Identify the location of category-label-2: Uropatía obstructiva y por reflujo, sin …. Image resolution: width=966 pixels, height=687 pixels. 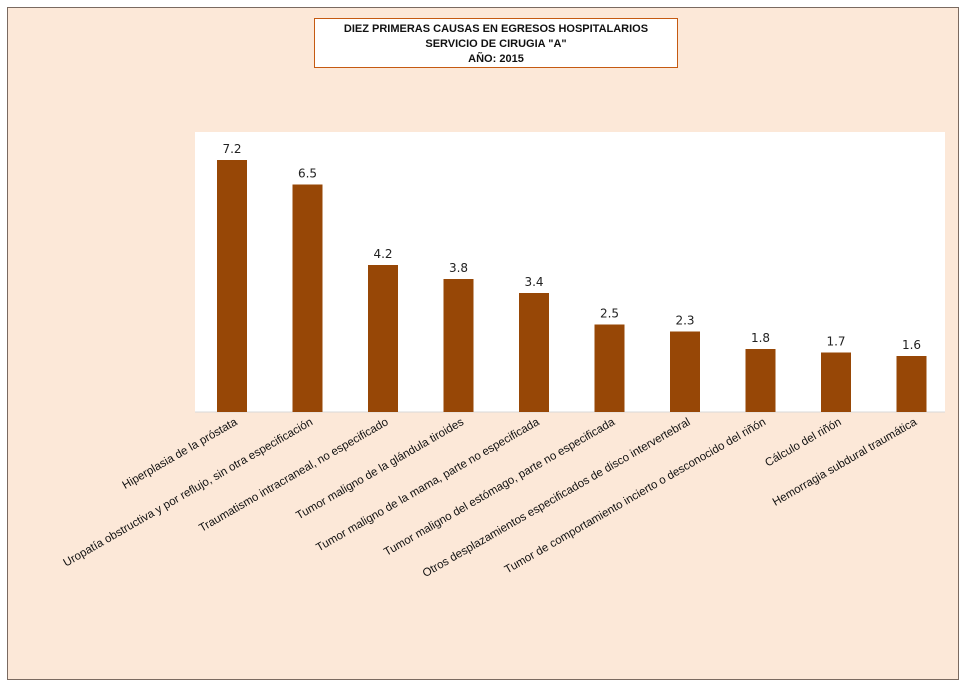
(188, 492).